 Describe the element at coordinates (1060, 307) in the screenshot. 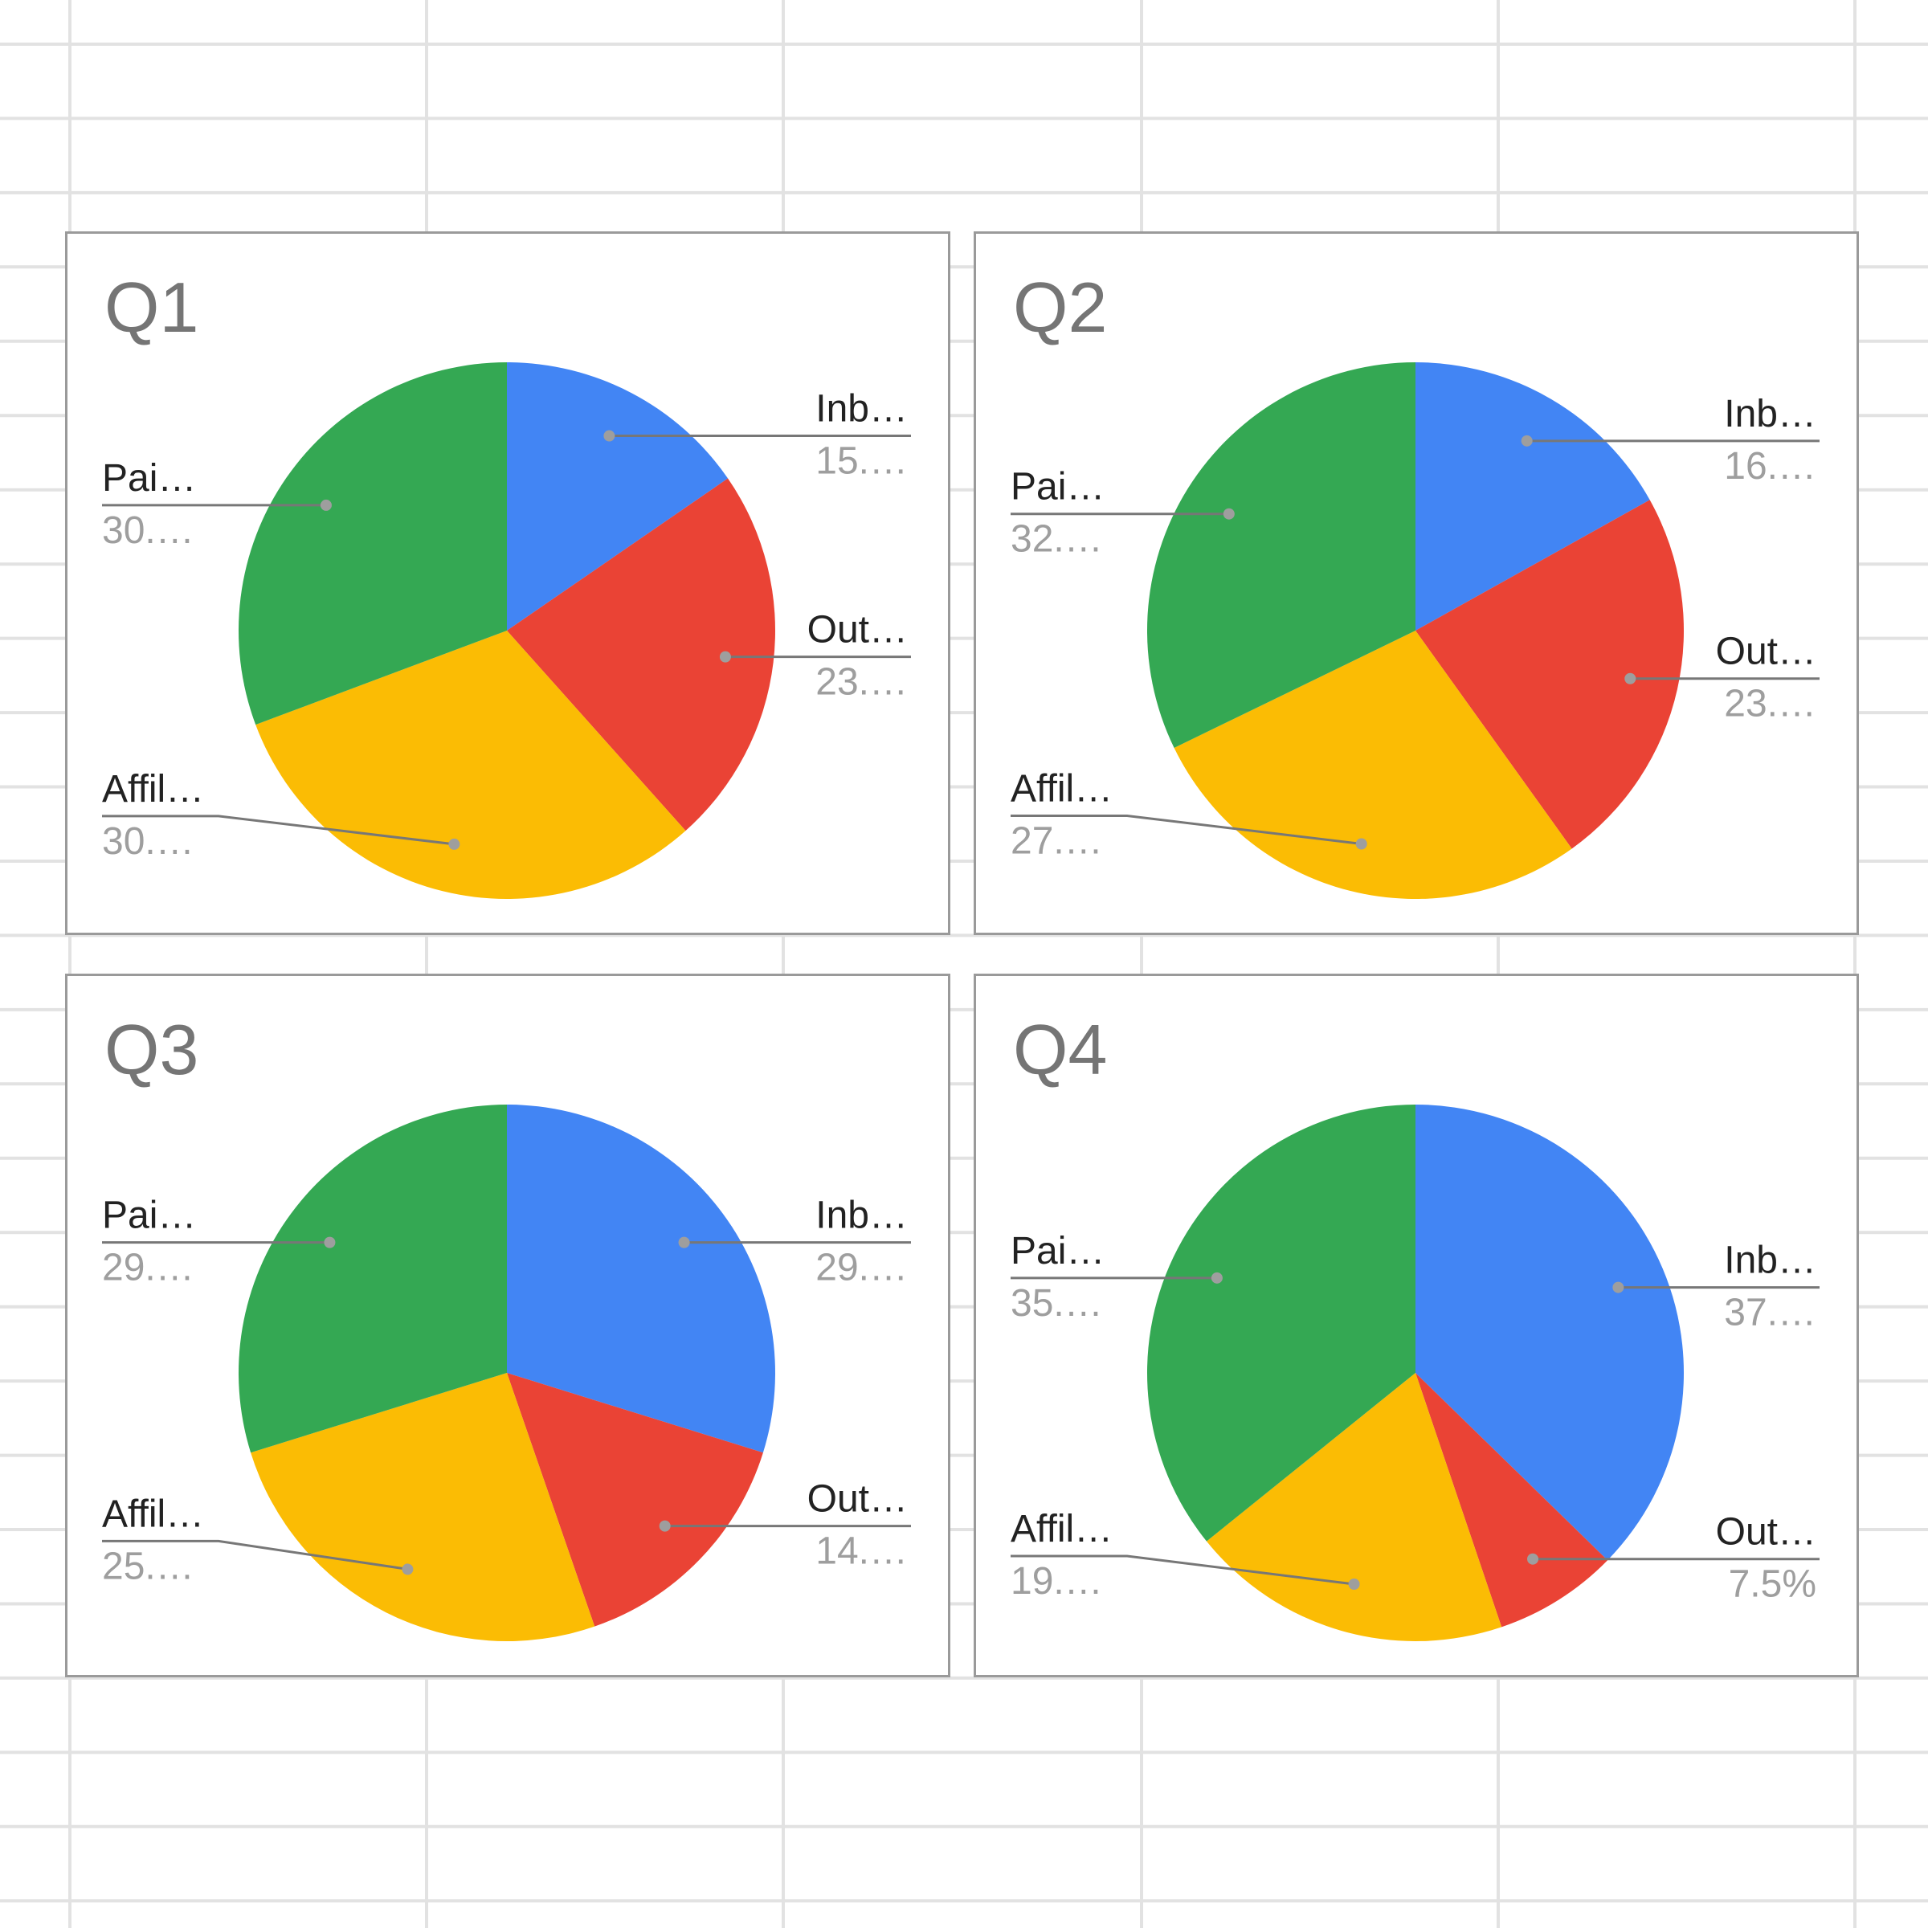

I see `chart-title: Q2` at that location.